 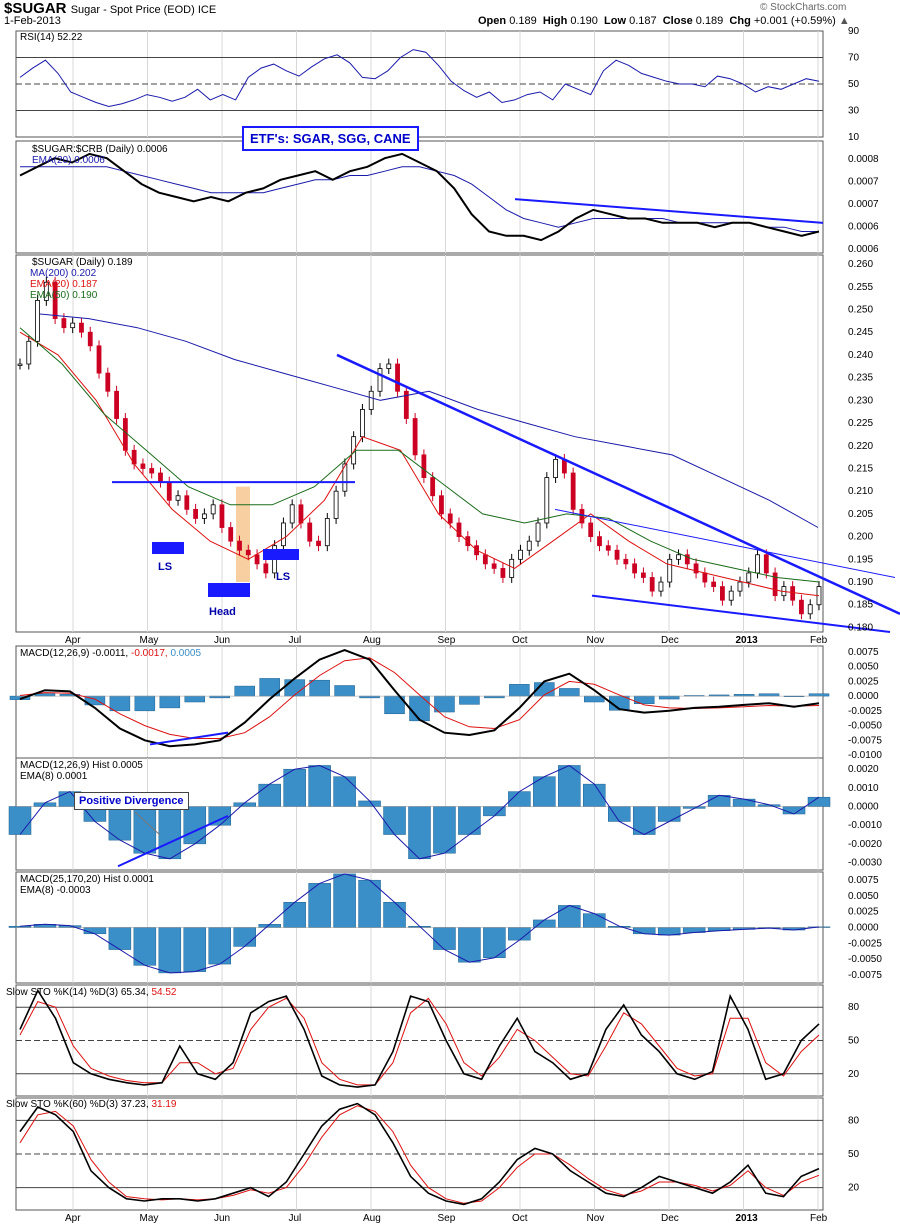 What do you see at coordinates (295, 640) in the screenshot?
I see `x-tick-label: Jul` at bounding box center [295, 640].